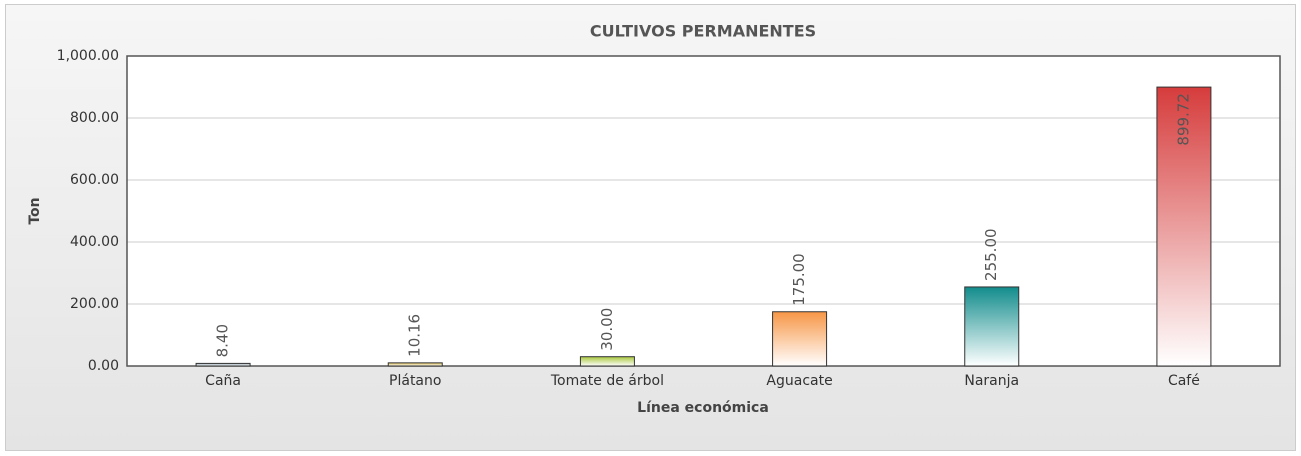  Describe the element at coordinates (703, 31) in the screenshot. I see `chart-title: CULTIVOS PERMANENTES` at that location.